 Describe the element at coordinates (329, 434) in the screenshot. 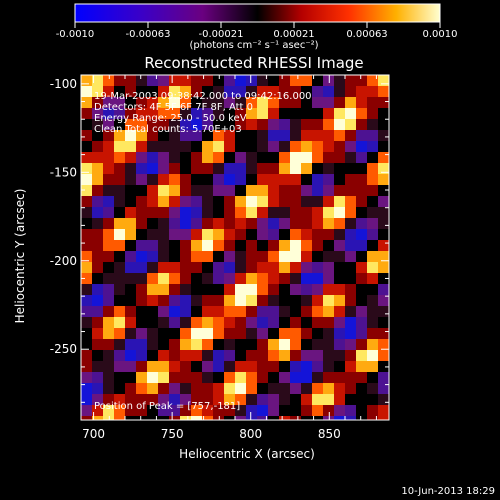

I see `x-tick-label: 850` at that location.